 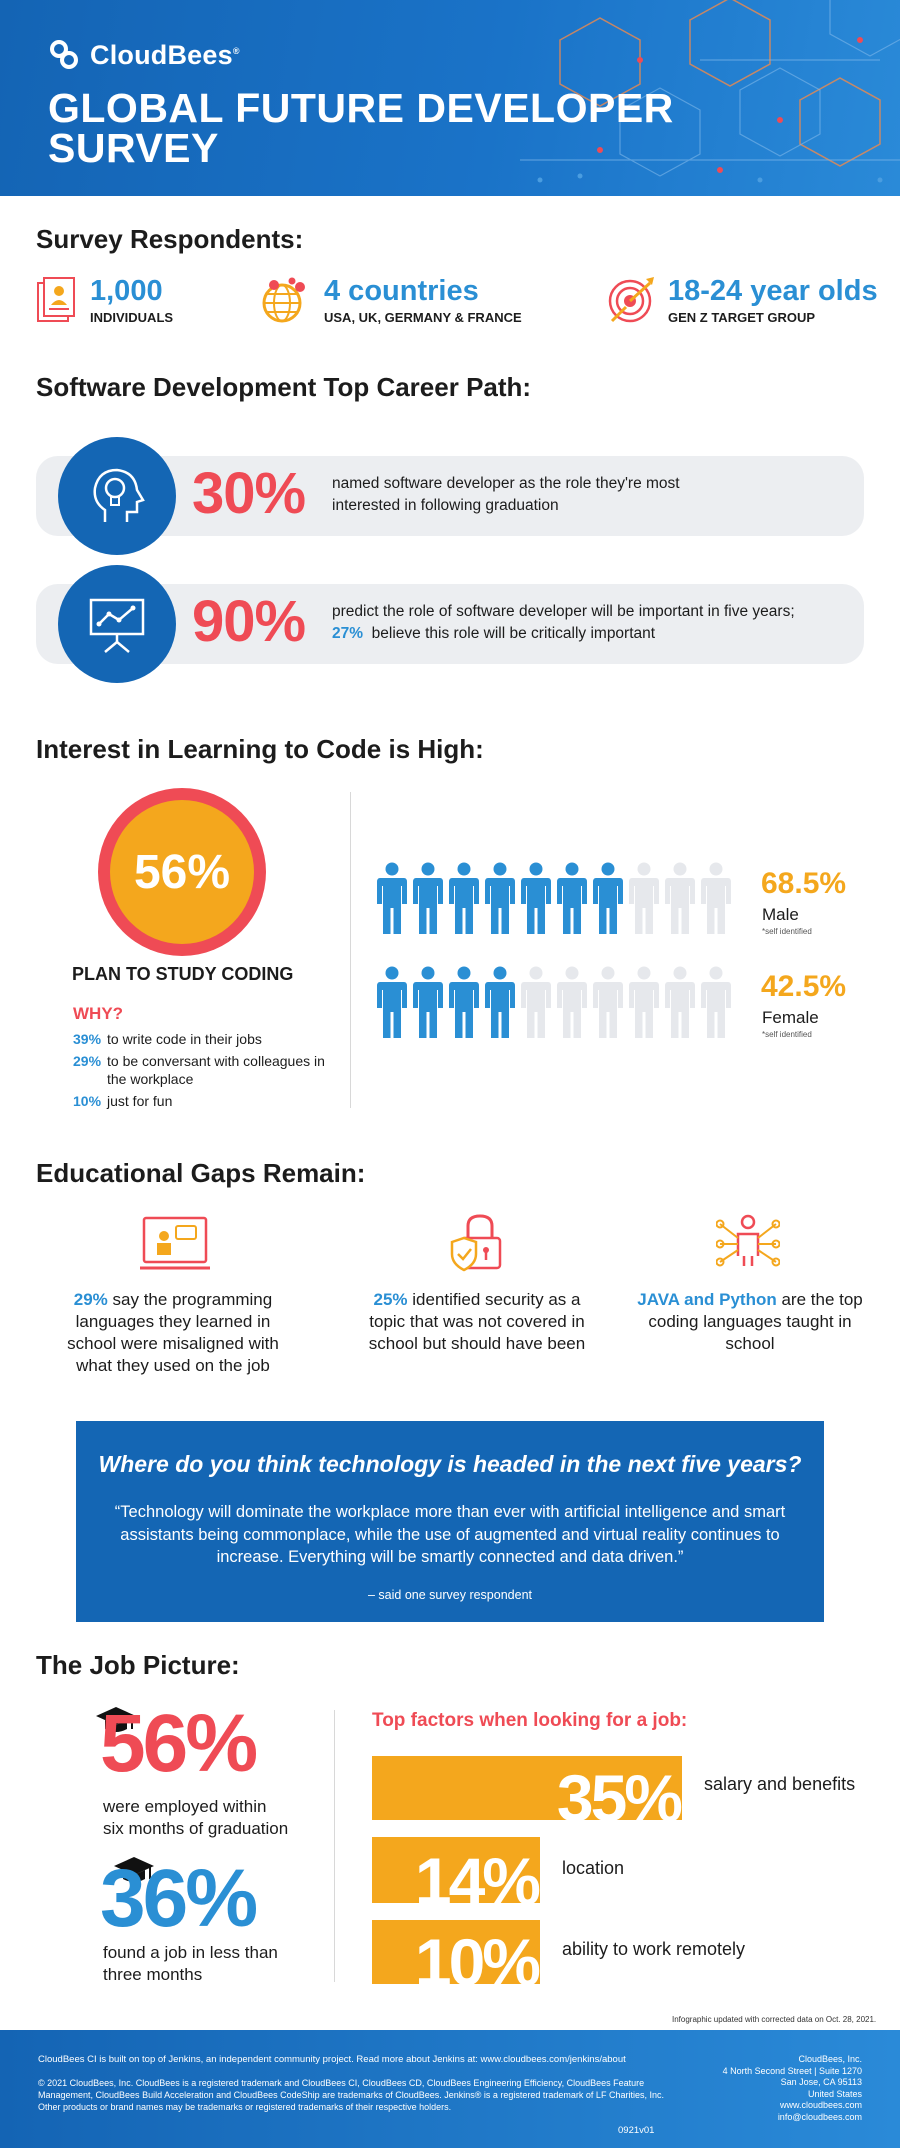 What do you see at coordinates (530, 1720) in the screenshot?
I see `factors-title: Top factors when looking for a job:` at bounding box center [530, 1720].